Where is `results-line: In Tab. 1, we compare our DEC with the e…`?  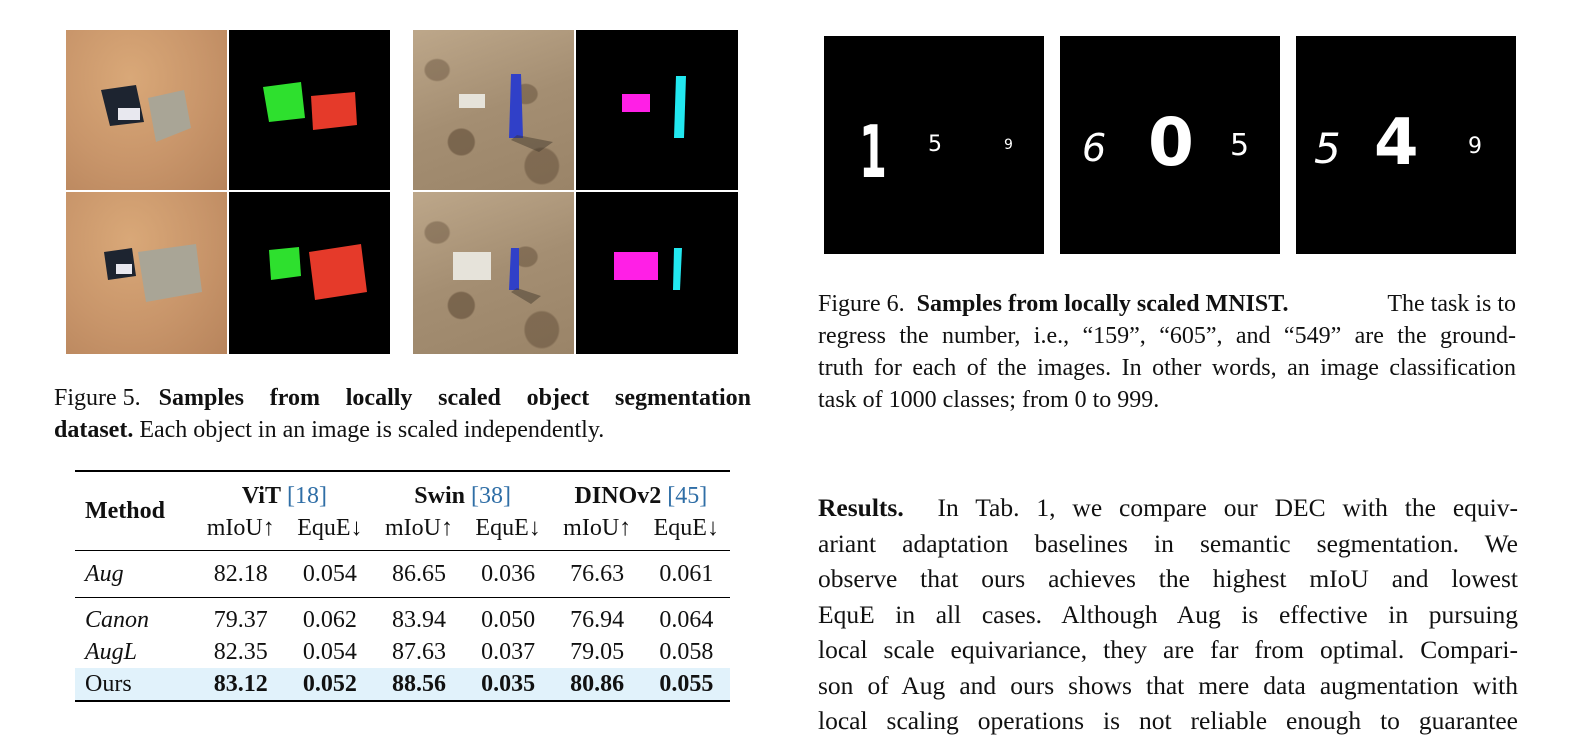
results-line: In Tab. 1, we compare our DEC with the e… is located at coordinates (1227, 507).